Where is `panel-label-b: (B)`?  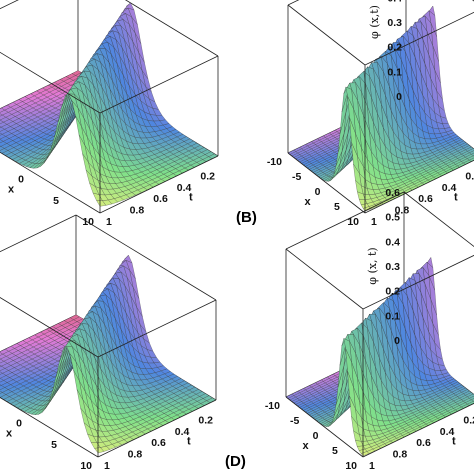 panel-label-b: (B) is located at coordinates (246, 217).